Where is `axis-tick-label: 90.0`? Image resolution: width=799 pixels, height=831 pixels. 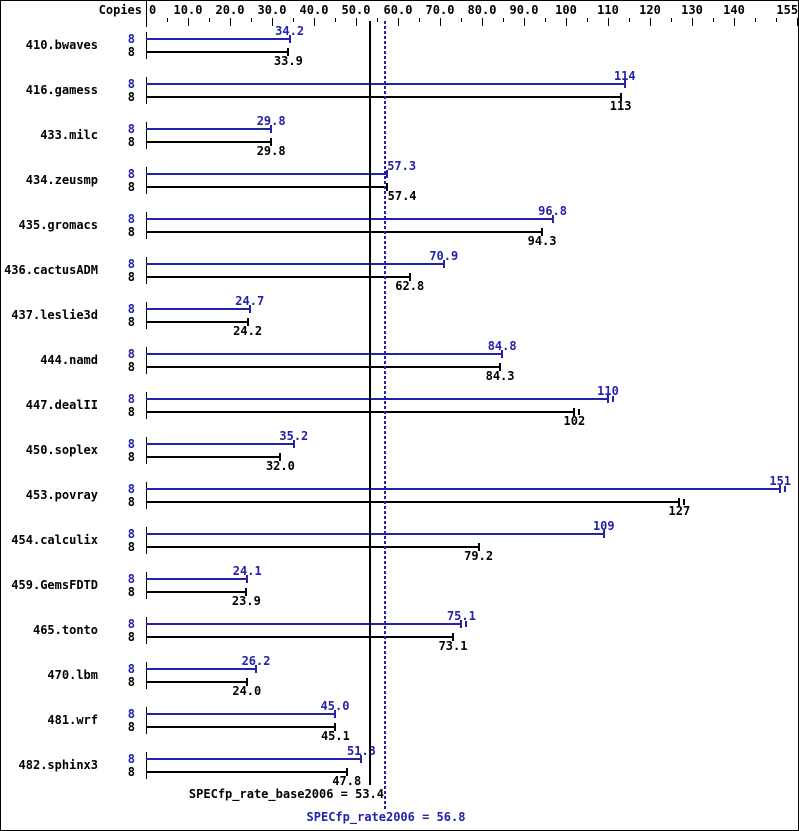
axis-tick-label: 90.0 is located at coordinates (524, 10).